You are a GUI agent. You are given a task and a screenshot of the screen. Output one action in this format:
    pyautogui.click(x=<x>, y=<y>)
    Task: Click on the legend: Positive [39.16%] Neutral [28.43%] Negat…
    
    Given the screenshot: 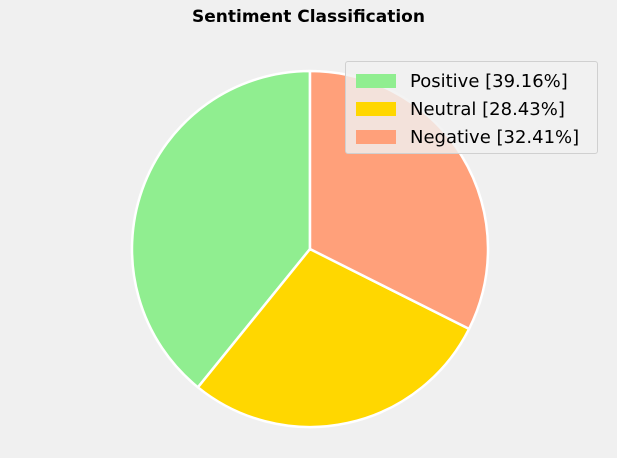 What is the action you would take?
    pyautogui.click(x=471, y=107)
    